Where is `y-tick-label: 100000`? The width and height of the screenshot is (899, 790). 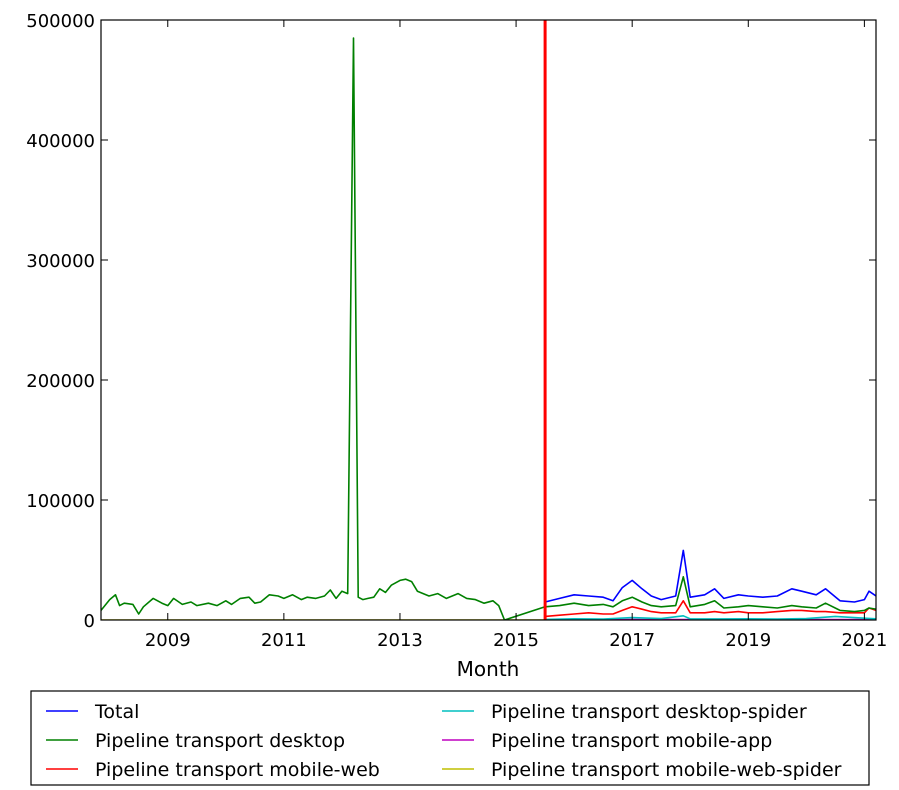
y-tick-label: 100000 is located at coordinates (60, 501).